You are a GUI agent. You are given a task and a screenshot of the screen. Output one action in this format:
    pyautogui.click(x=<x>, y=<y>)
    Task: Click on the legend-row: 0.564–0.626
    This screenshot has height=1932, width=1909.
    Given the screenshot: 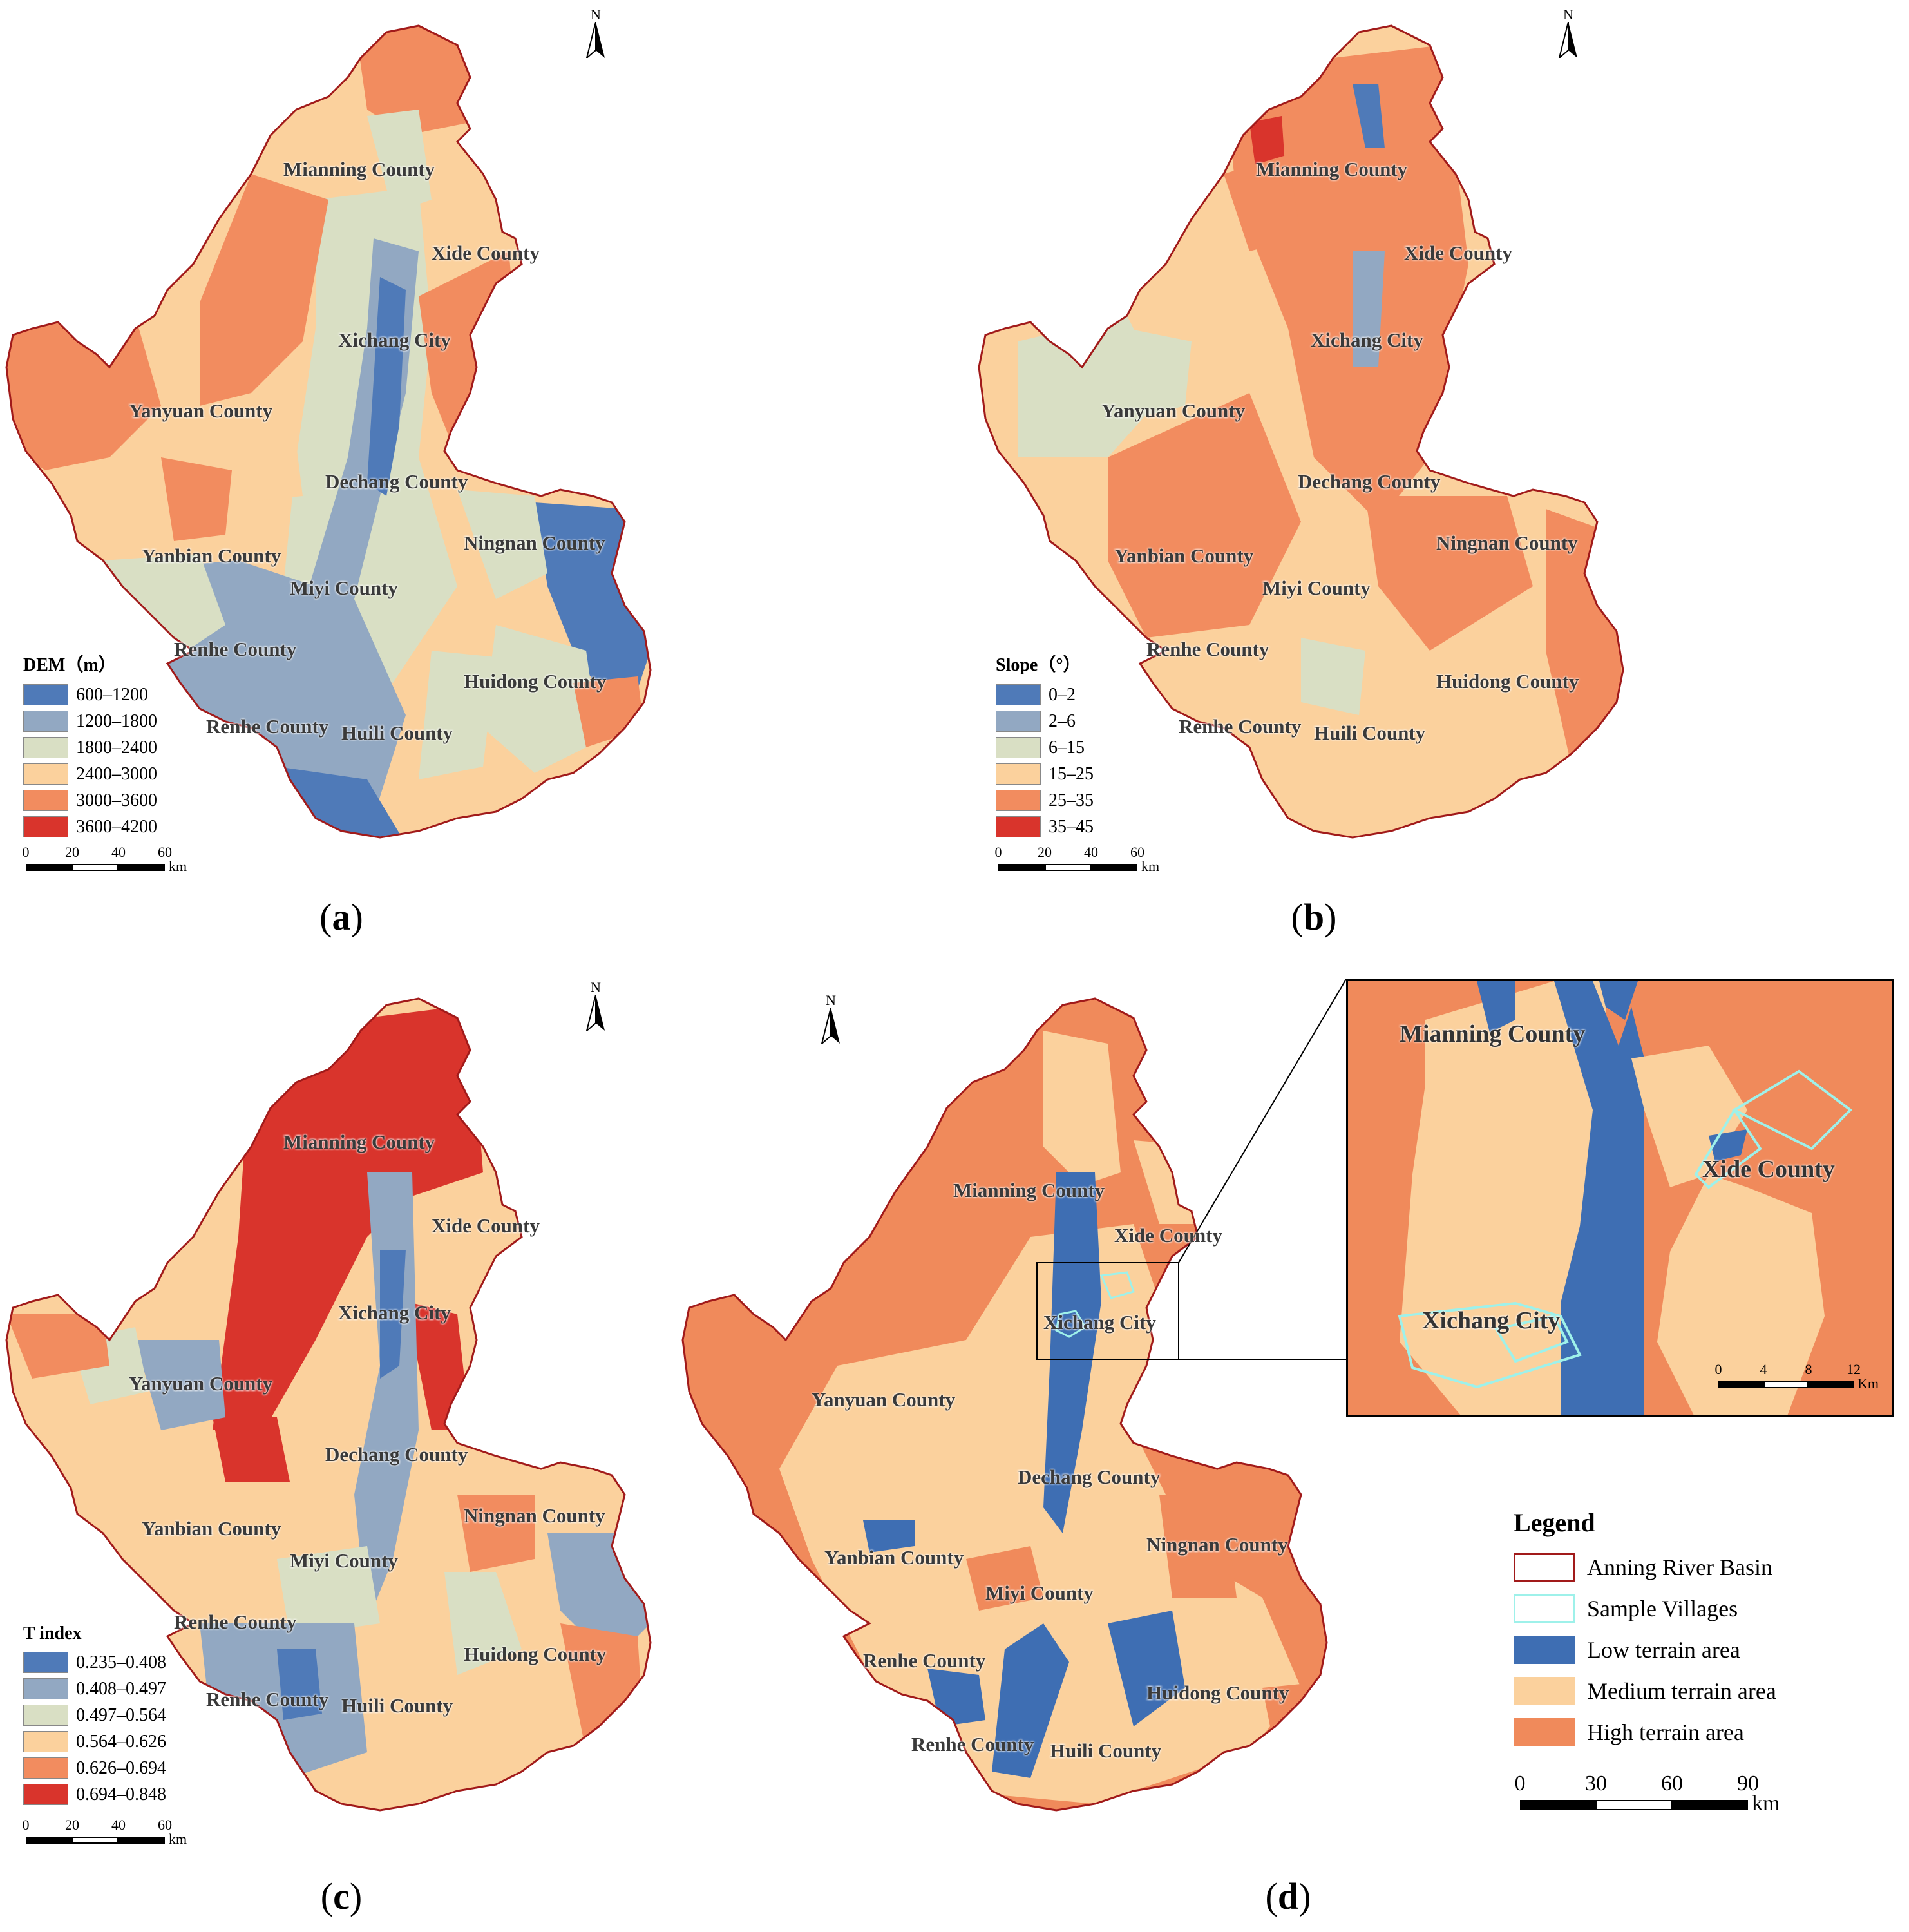 What is the action you would take?
    pyautogui.click(x=95, y=1741)
    